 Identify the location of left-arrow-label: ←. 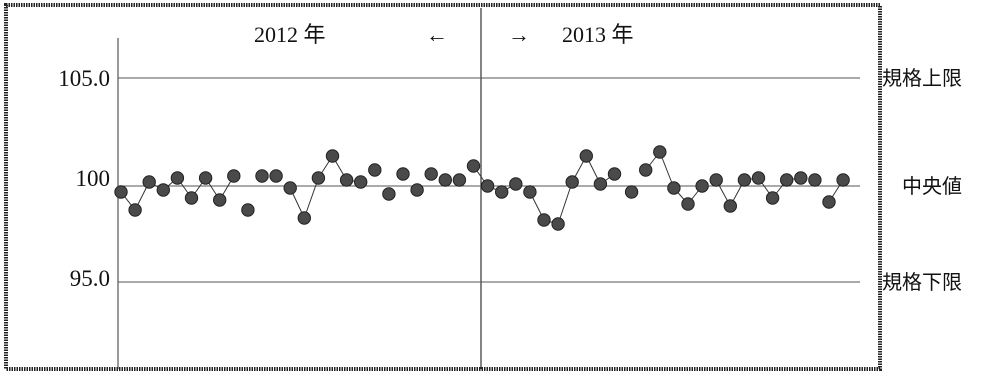
(437, 34).